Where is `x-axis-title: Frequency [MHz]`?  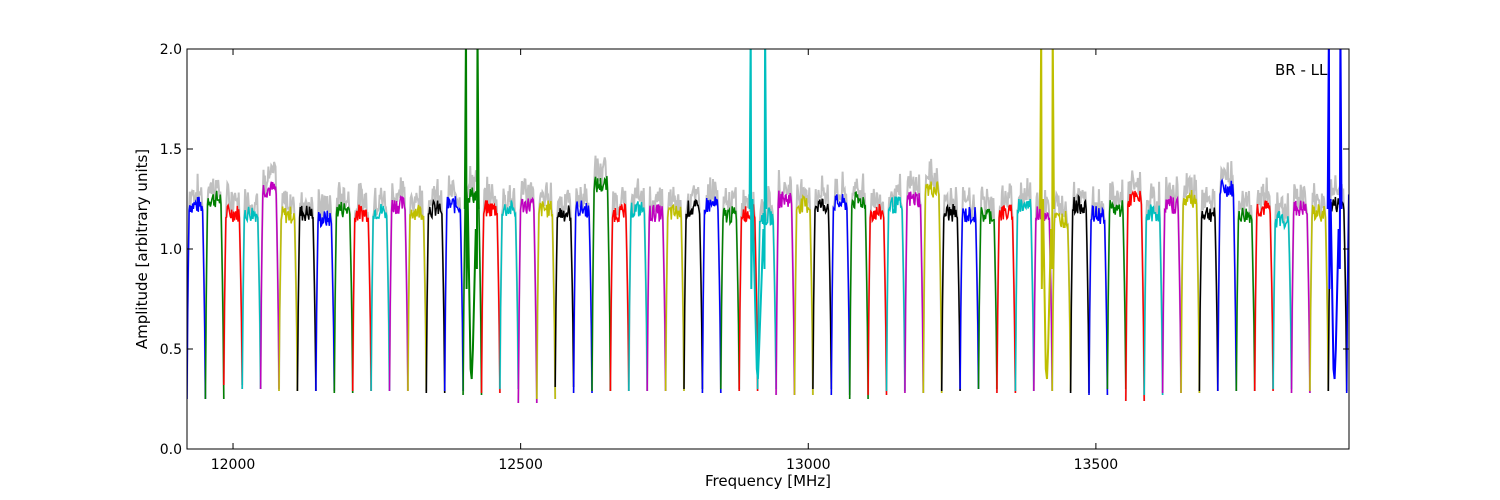
x-axis-title: Frequency [MHz] is located at coordinates (768, 481).